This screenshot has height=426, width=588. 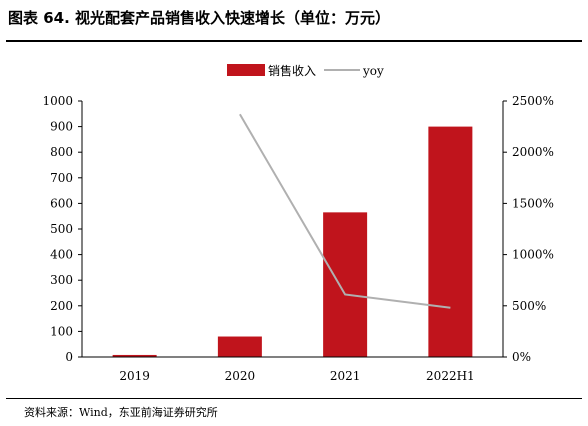 I want to click on legend-label-line: yoy, so click(x=373, y=71).